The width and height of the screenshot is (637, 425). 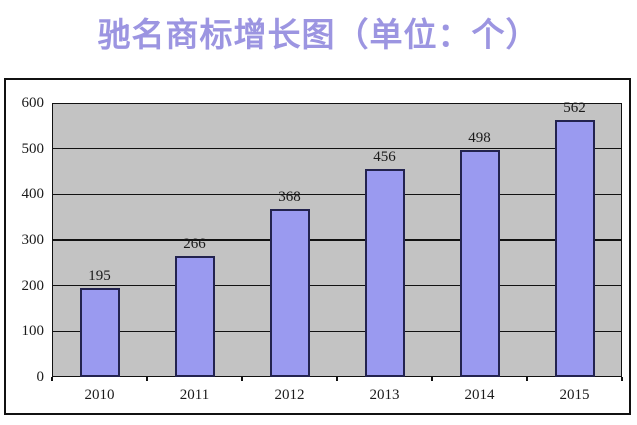 I want to click on x-axis-category-label: 2015, so click(x=574, y=395).